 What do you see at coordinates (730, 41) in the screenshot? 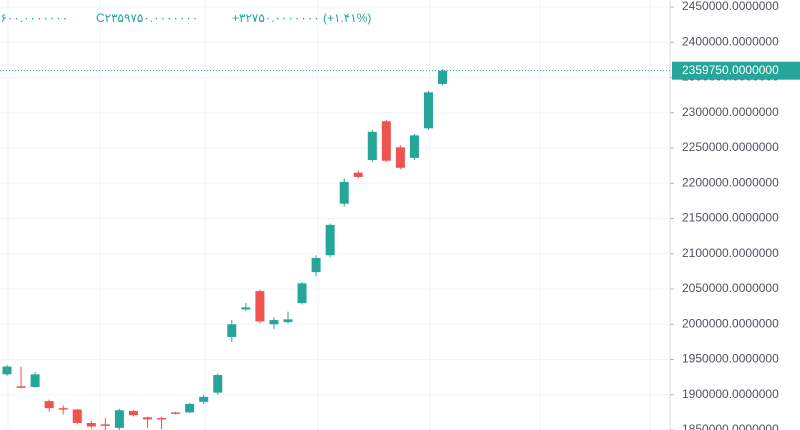
I see `y-tick-label: 2400000.0000000` at bounding box center [730, 41].